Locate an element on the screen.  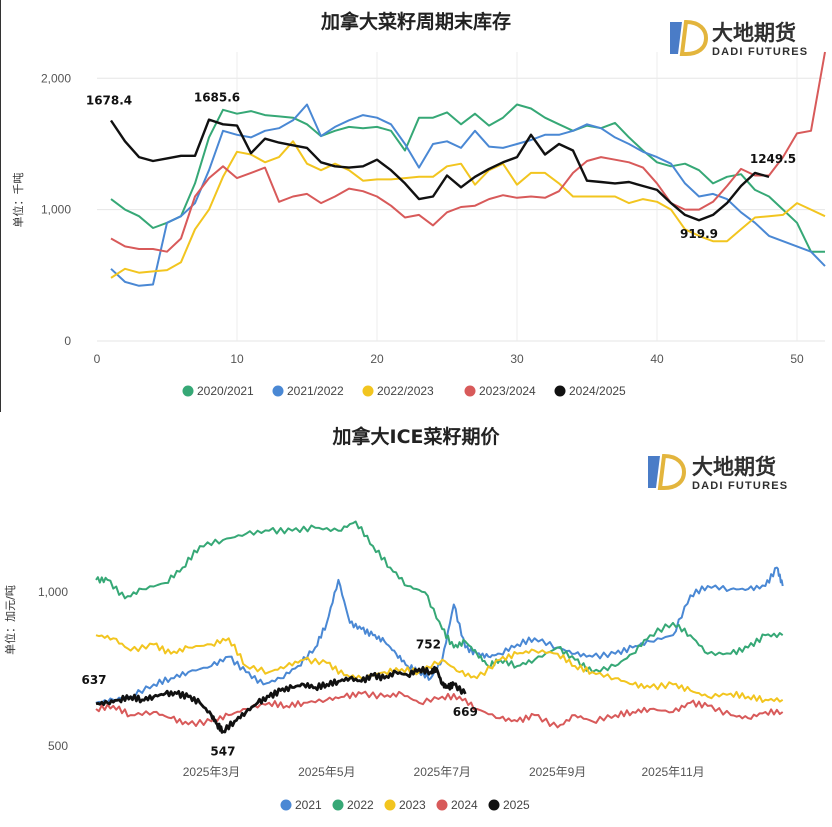
inventory-legend-label: 2022/2023 is located at coordinates (405, 391).